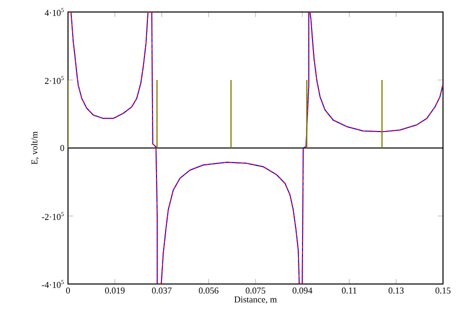  Describe the element at coordinates (443, 291) in the screenshot. I see `x-tick-label: 0.15` at that location.